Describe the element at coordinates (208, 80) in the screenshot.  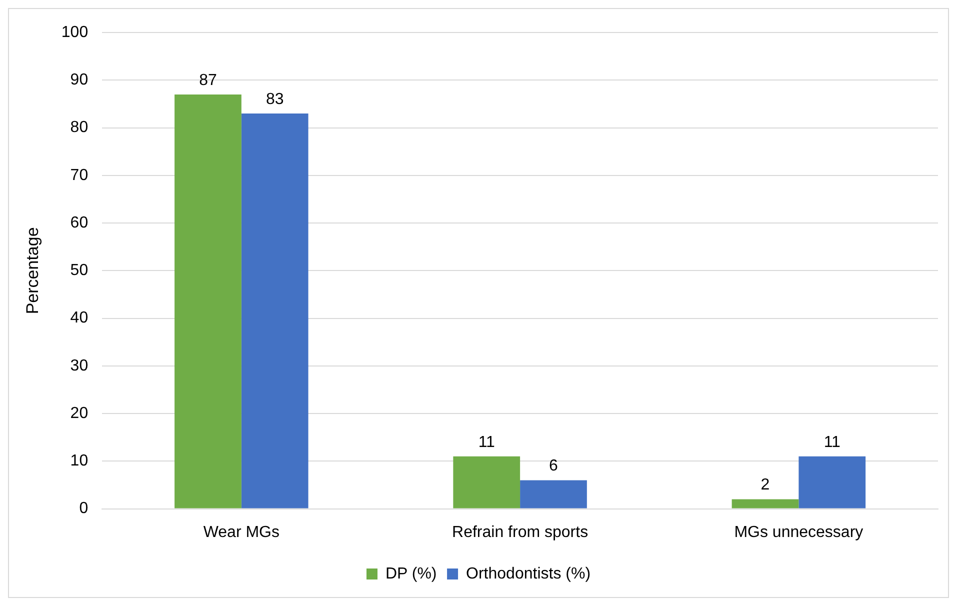
I see `data-label: 87` at that location.